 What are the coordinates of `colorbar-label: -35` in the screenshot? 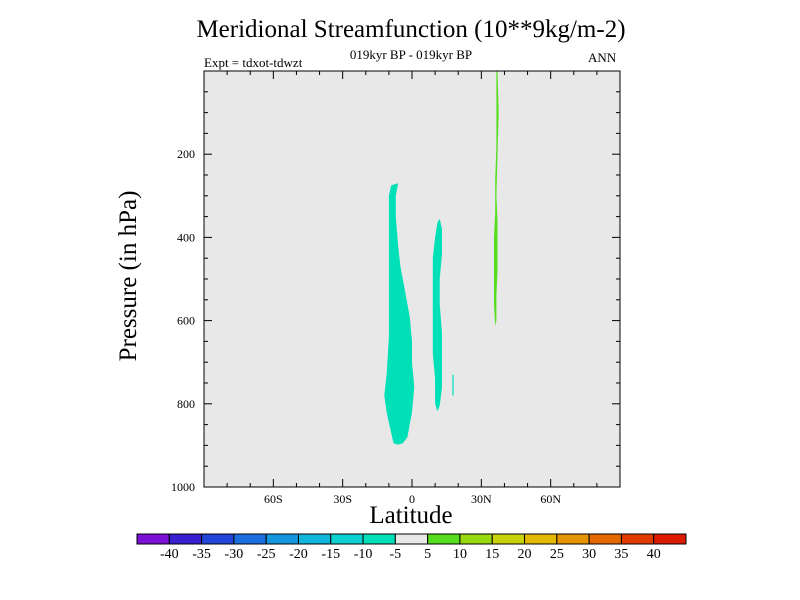 It's located at (201, 554).